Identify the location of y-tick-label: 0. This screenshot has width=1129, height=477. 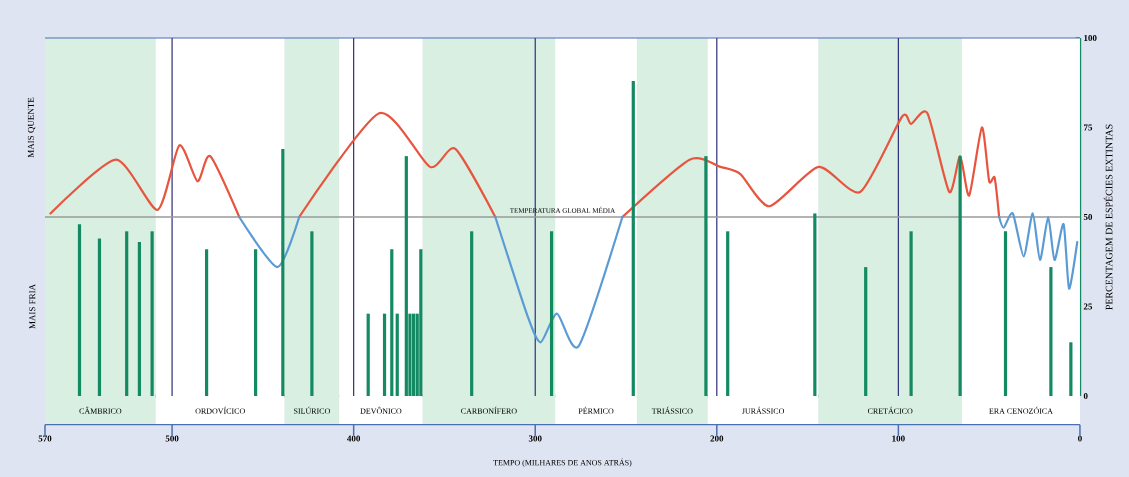
(1085, 396).